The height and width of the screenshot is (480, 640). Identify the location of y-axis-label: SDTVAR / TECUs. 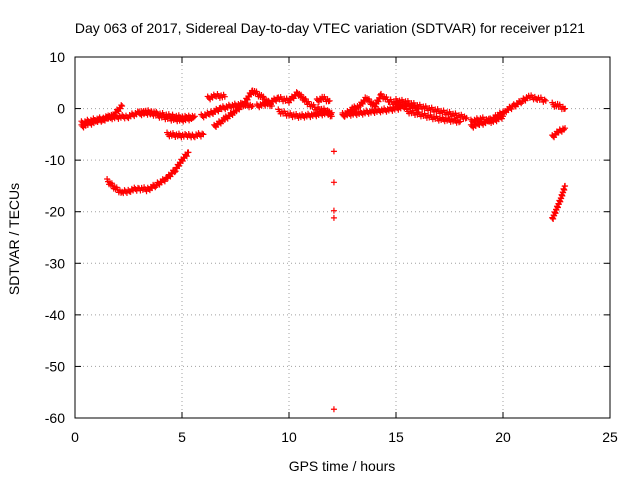
(14, 239).